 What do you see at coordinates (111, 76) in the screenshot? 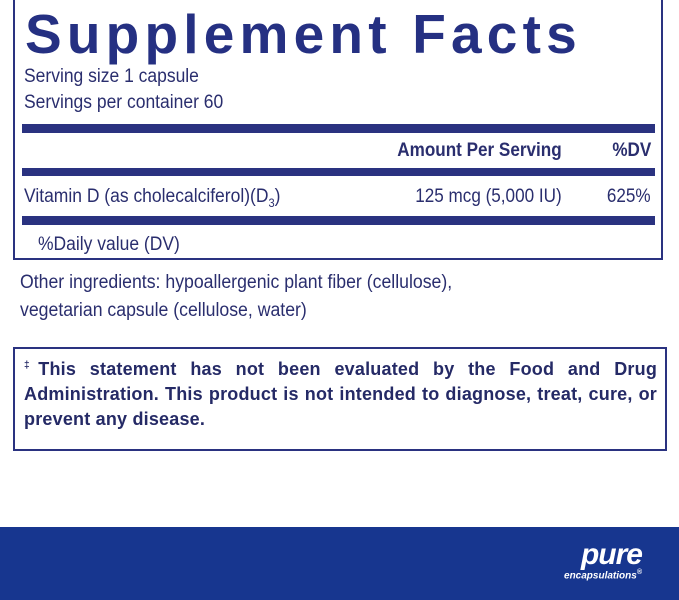
I see `serving-size: Serving size 1 capsule` at bounding box center [111, 76].